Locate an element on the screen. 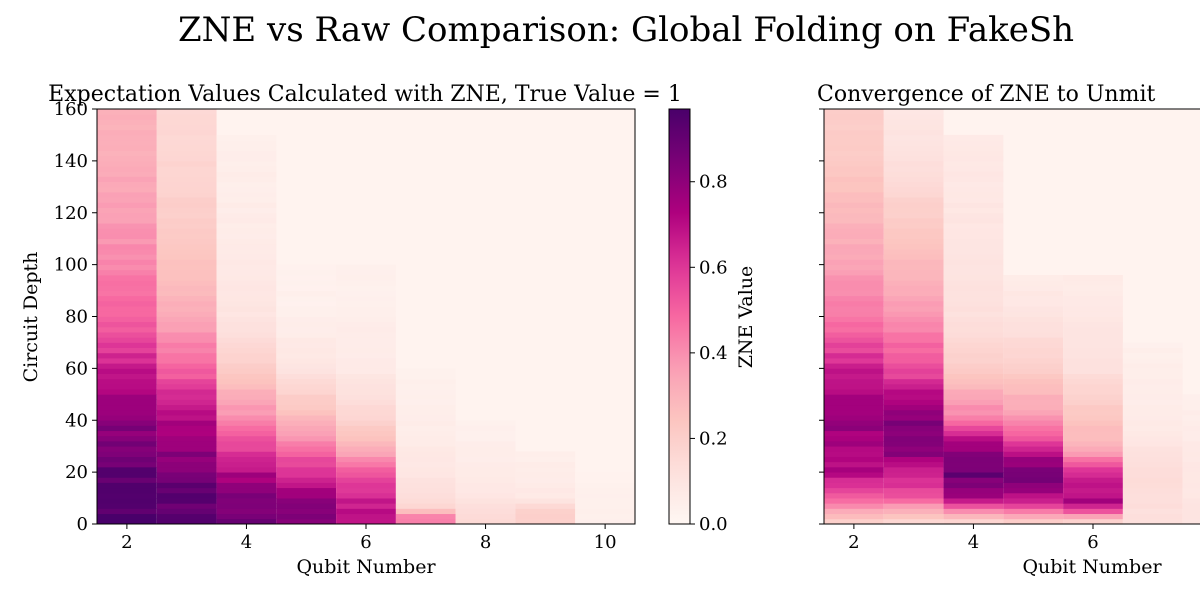  right-cell-q3-d136 is located at coordinates (913, 169).